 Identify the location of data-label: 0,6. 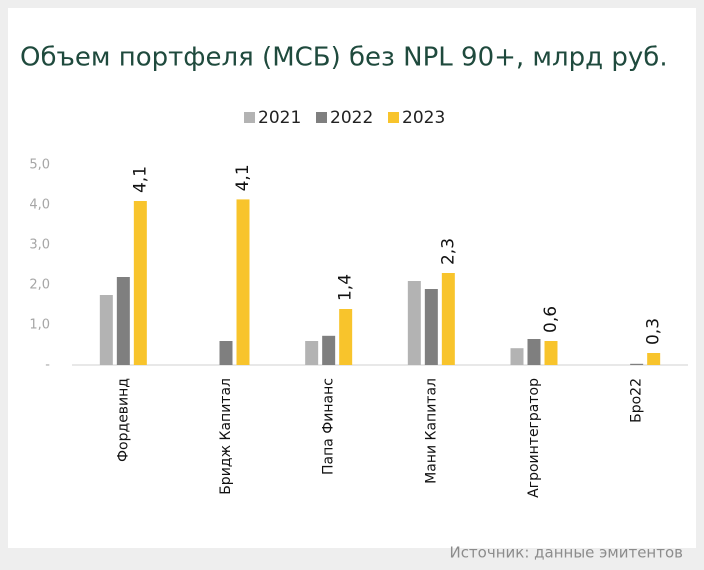
(551, 319).